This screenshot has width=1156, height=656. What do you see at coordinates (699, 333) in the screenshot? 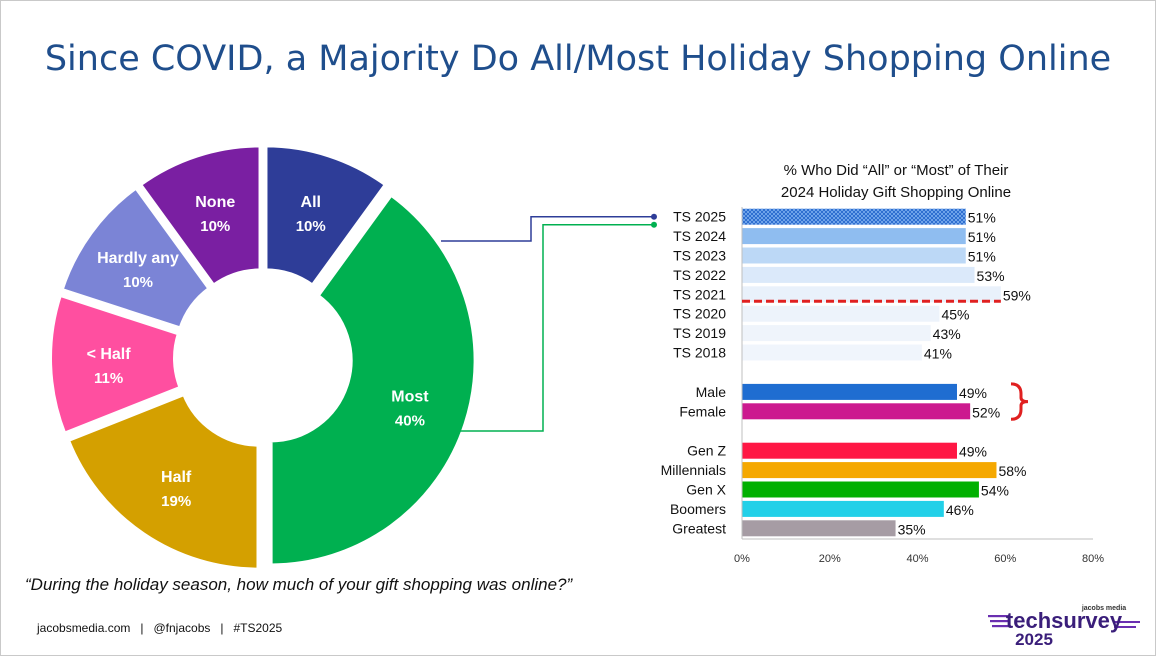
I see `bar-category-label: TS 2019` at bounding box center [699, 333].